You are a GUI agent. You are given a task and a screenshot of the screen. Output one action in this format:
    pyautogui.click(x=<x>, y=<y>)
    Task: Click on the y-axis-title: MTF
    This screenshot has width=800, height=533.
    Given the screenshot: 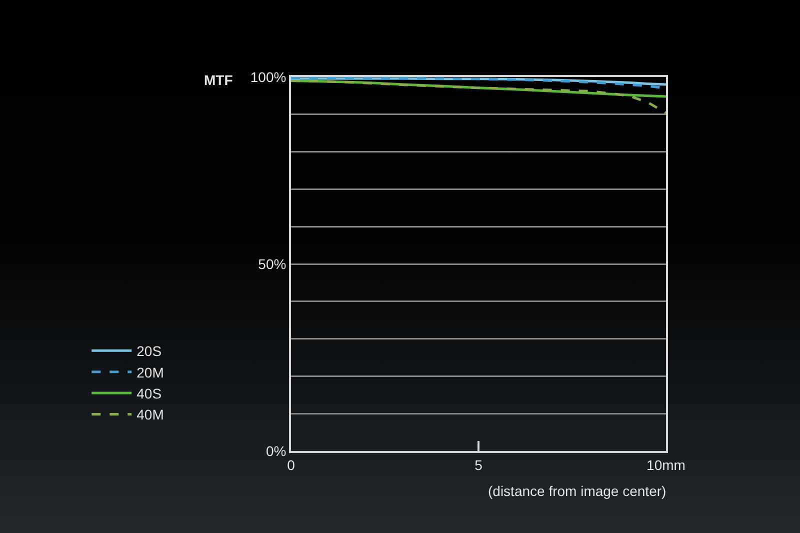 What is the action you would take?
    pyautogui.click(x=219, y=80)
    